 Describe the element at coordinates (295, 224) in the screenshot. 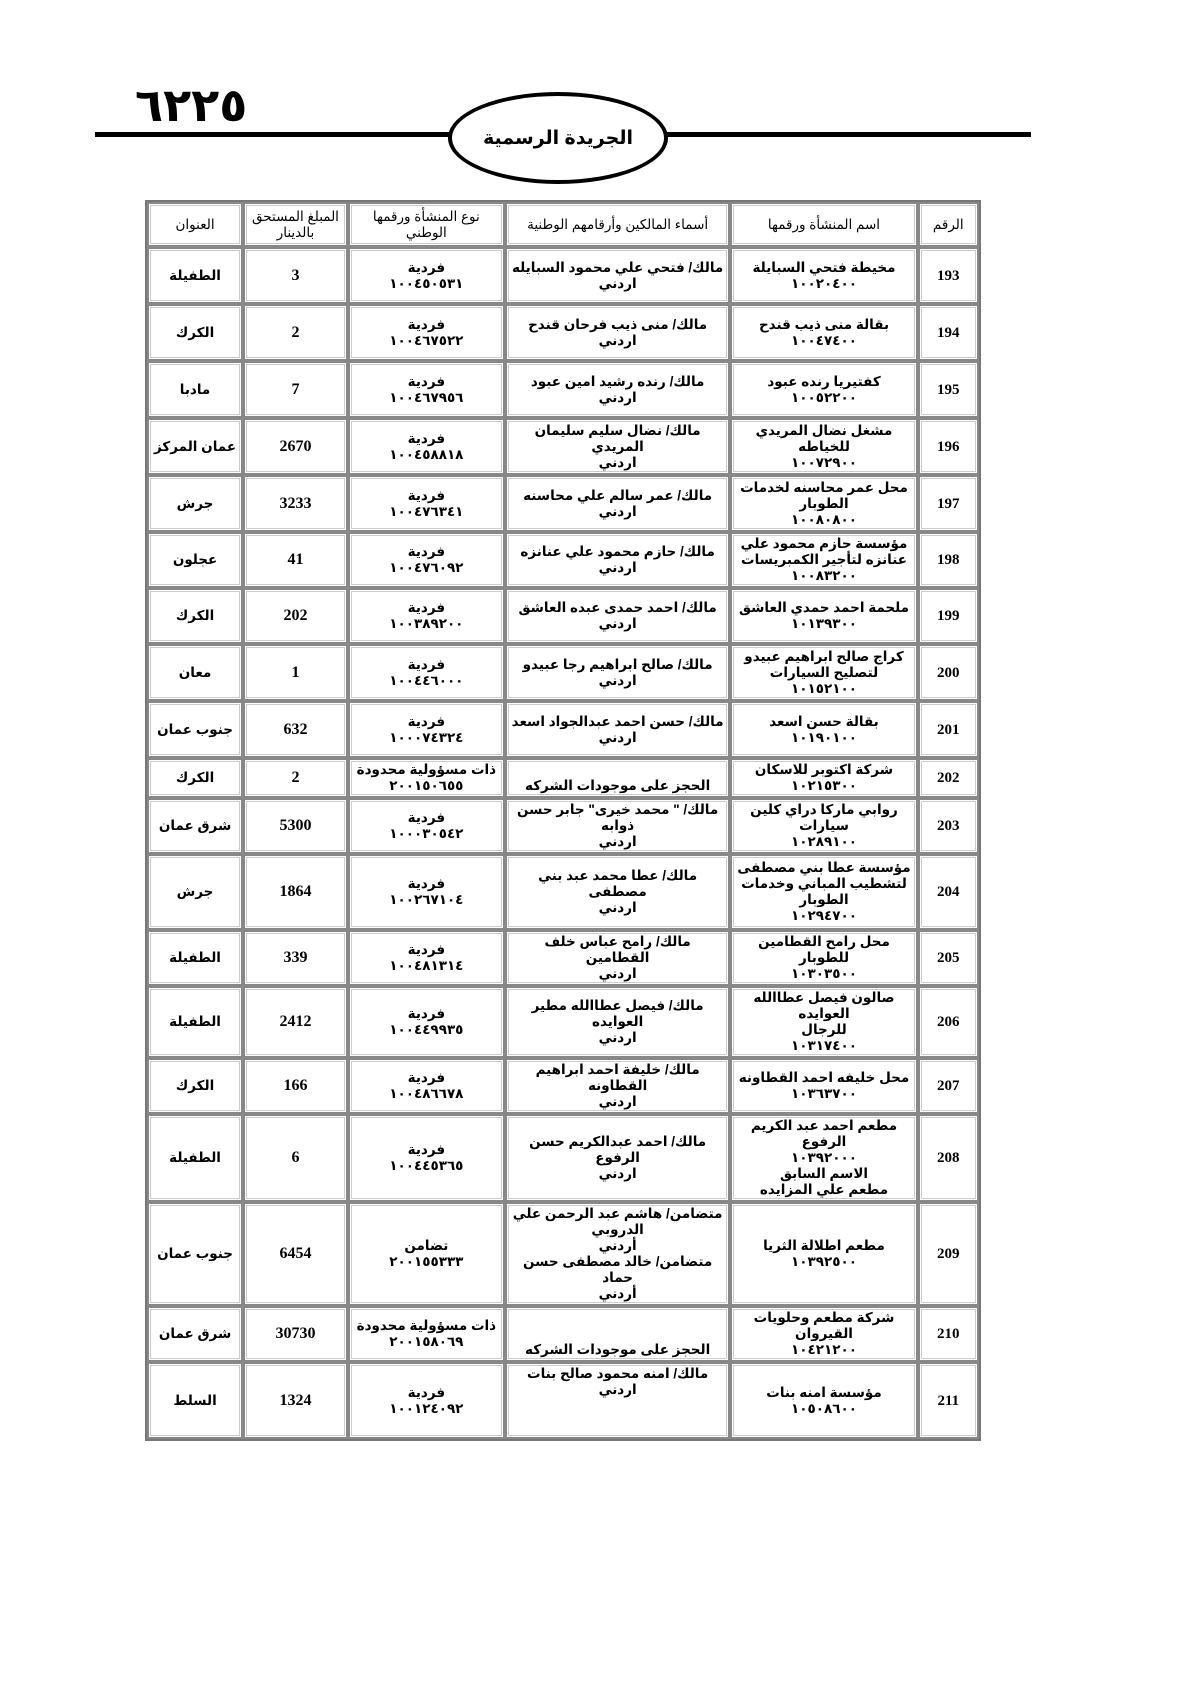

I see `col-header-amount: المبلغ المستحق بالدينار` at that location.